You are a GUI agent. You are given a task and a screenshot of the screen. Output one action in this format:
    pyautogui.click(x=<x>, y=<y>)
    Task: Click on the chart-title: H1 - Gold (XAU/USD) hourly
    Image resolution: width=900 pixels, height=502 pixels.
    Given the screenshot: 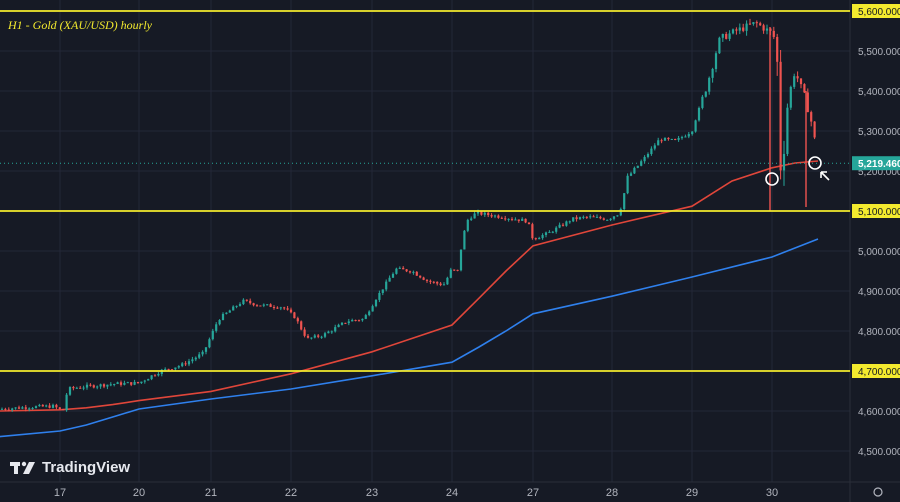 What is the action you would take?
    pyautogui.click(x=80, y=25)
    